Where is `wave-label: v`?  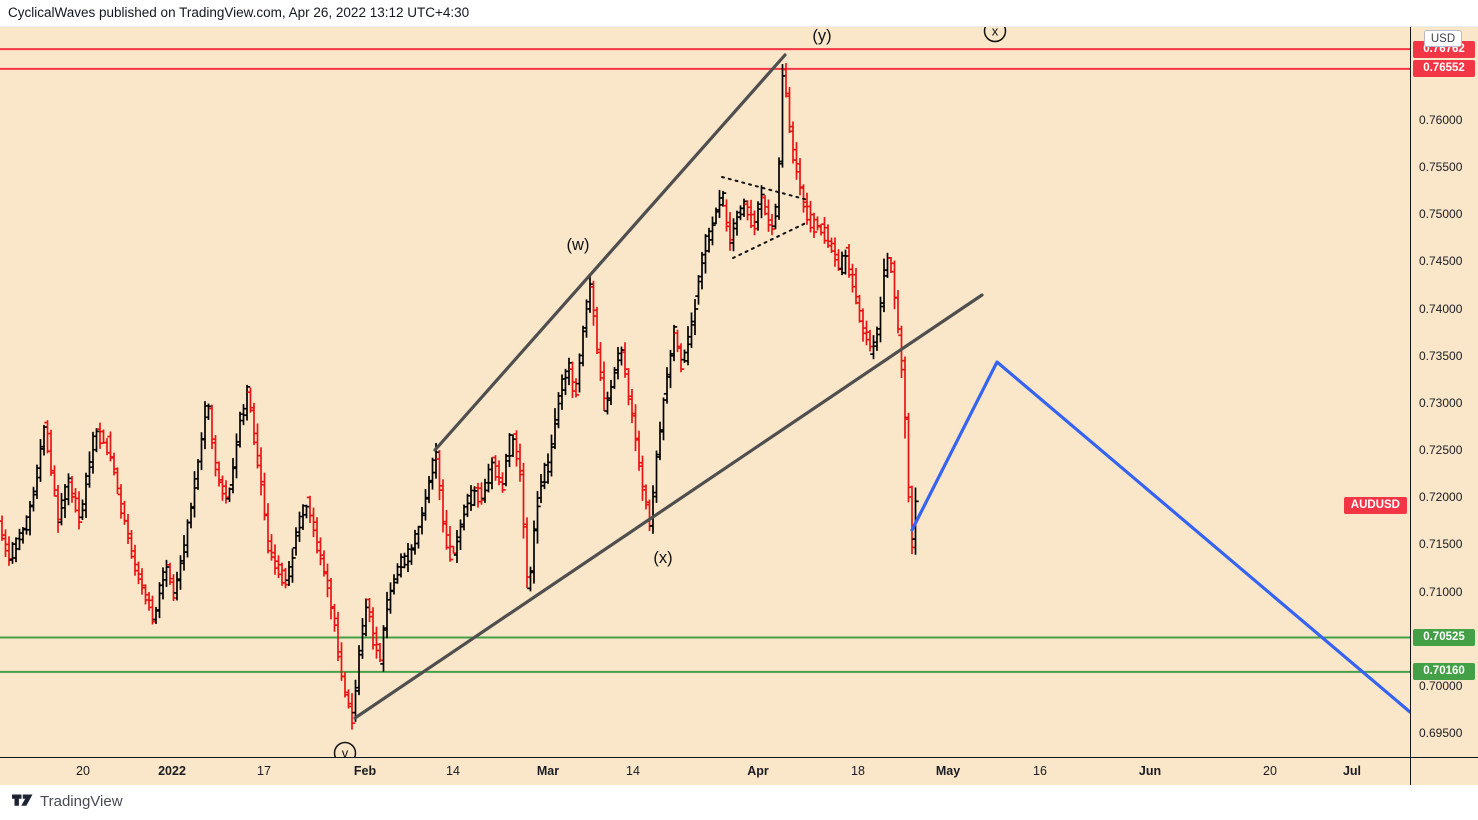 wave-label: v is located at coordinates (345, 752).